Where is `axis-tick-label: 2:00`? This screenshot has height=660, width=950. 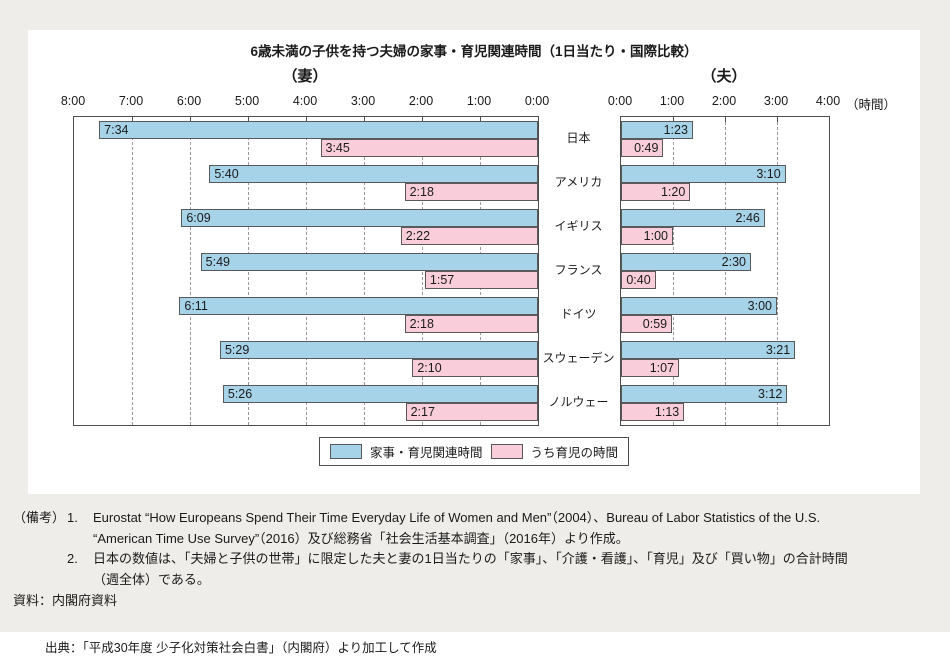
axis-tick-label: 2:00 is located at coordinates (421, 101).